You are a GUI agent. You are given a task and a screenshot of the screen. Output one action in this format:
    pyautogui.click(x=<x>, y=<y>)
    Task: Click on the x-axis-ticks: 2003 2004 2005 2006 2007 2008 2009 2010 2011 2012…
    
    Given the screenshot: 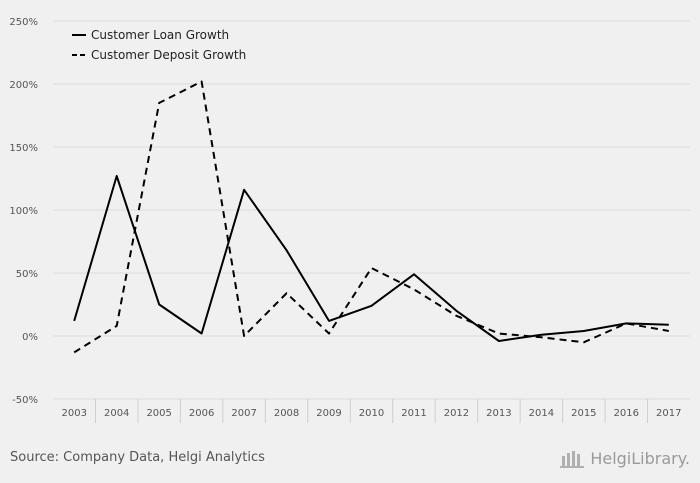 What is the action you would take?
    pyautogui.click(x=371, y=411)
    